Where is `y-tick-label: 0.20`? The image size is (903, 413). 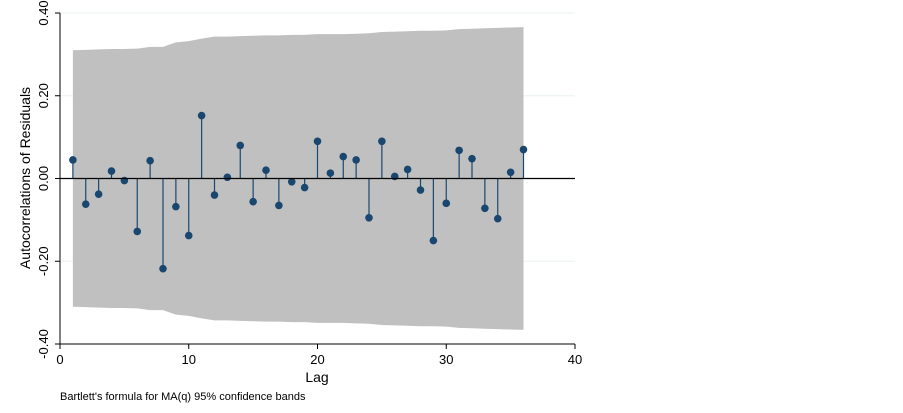
y-tick-label: 0.20 is located at coordinates (43, 95).